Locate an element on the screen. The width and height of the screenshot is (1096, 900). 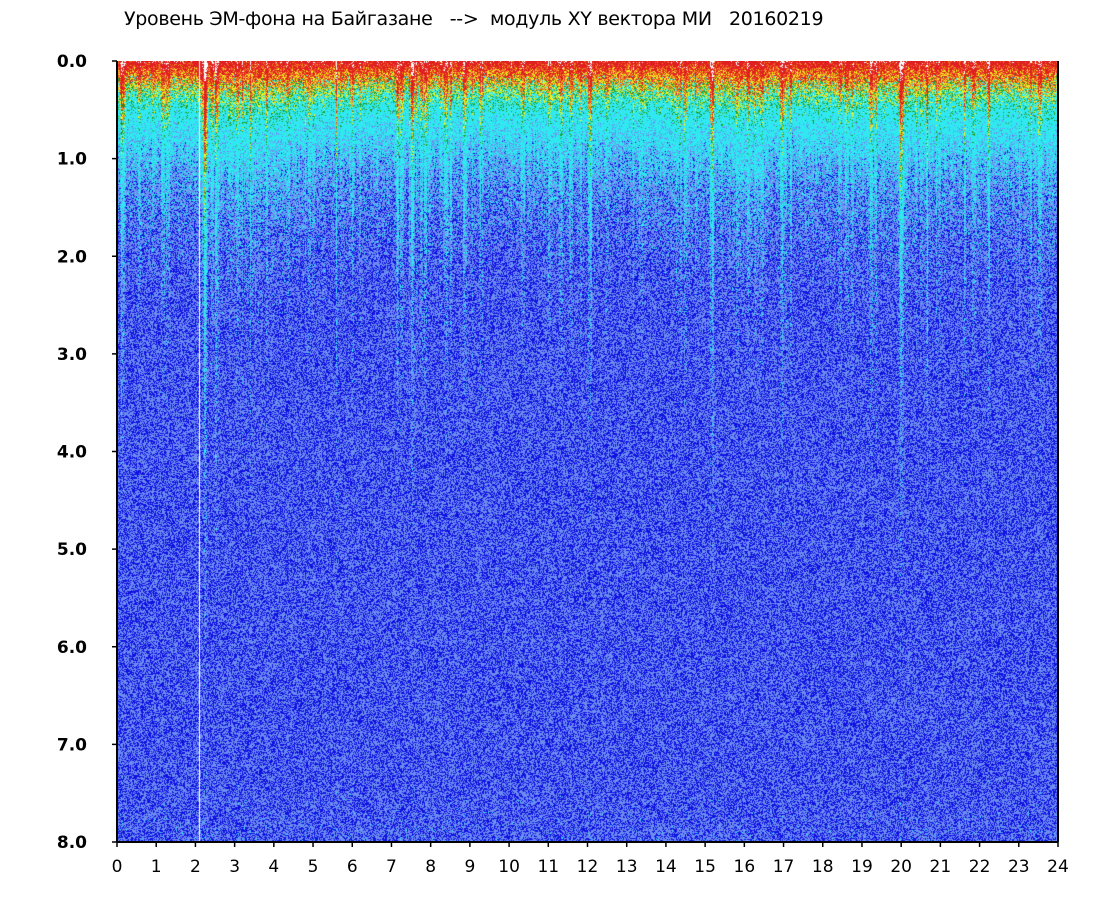
y-axis-ticks: 0.0 1.0 2.0 3.0 4.0 5.0 6.0 7.0 8.0 is located at coordinates (87, 452).